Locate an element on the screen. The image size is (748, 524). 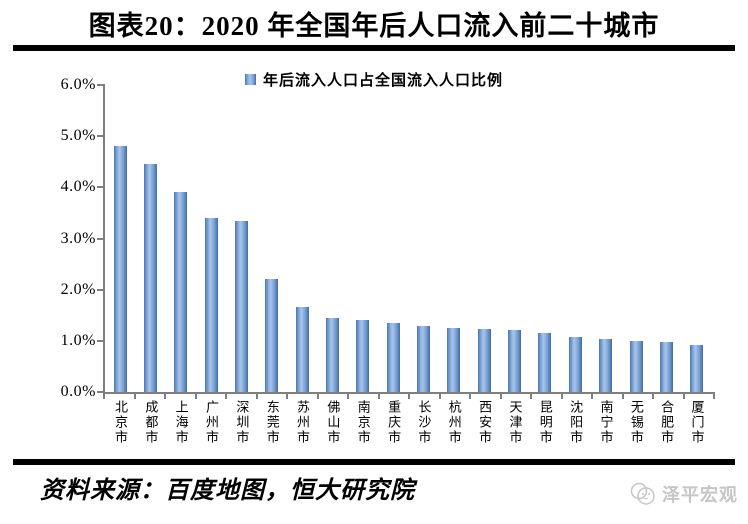
top-divider is located at coordinates (374, 48).